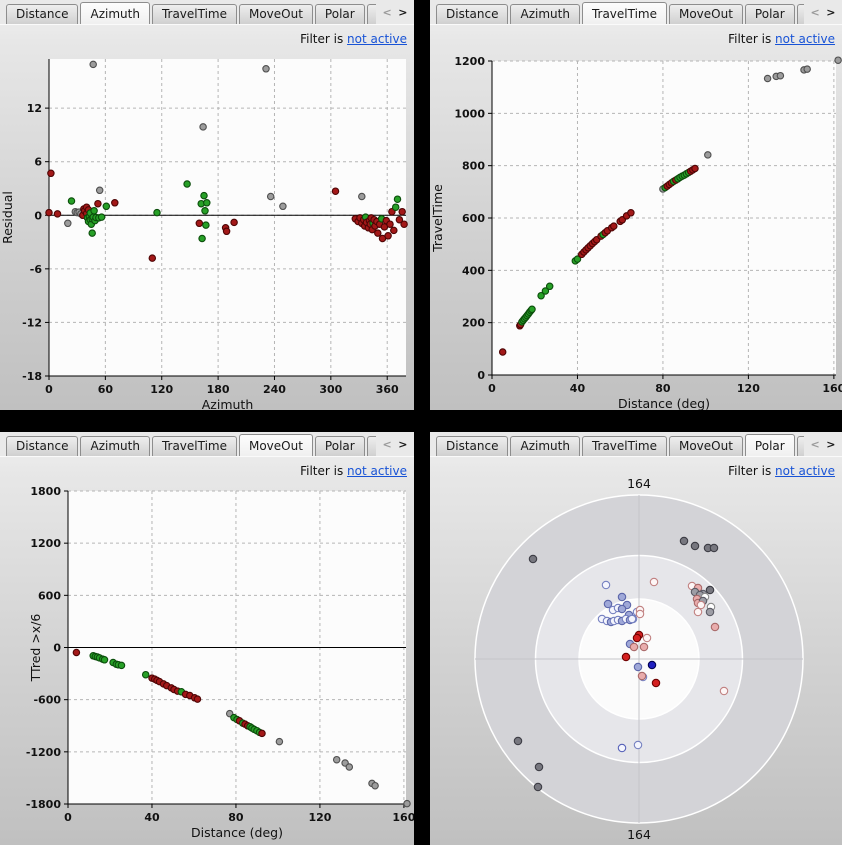 This screenshot has height=845, width=842. I want to click on polar-point-gray, so click(710, 612).